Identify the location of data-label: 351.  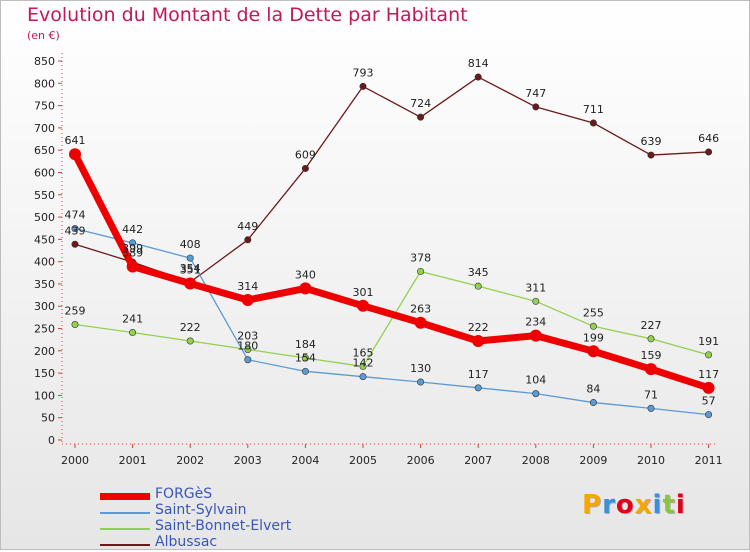
(190, 269).